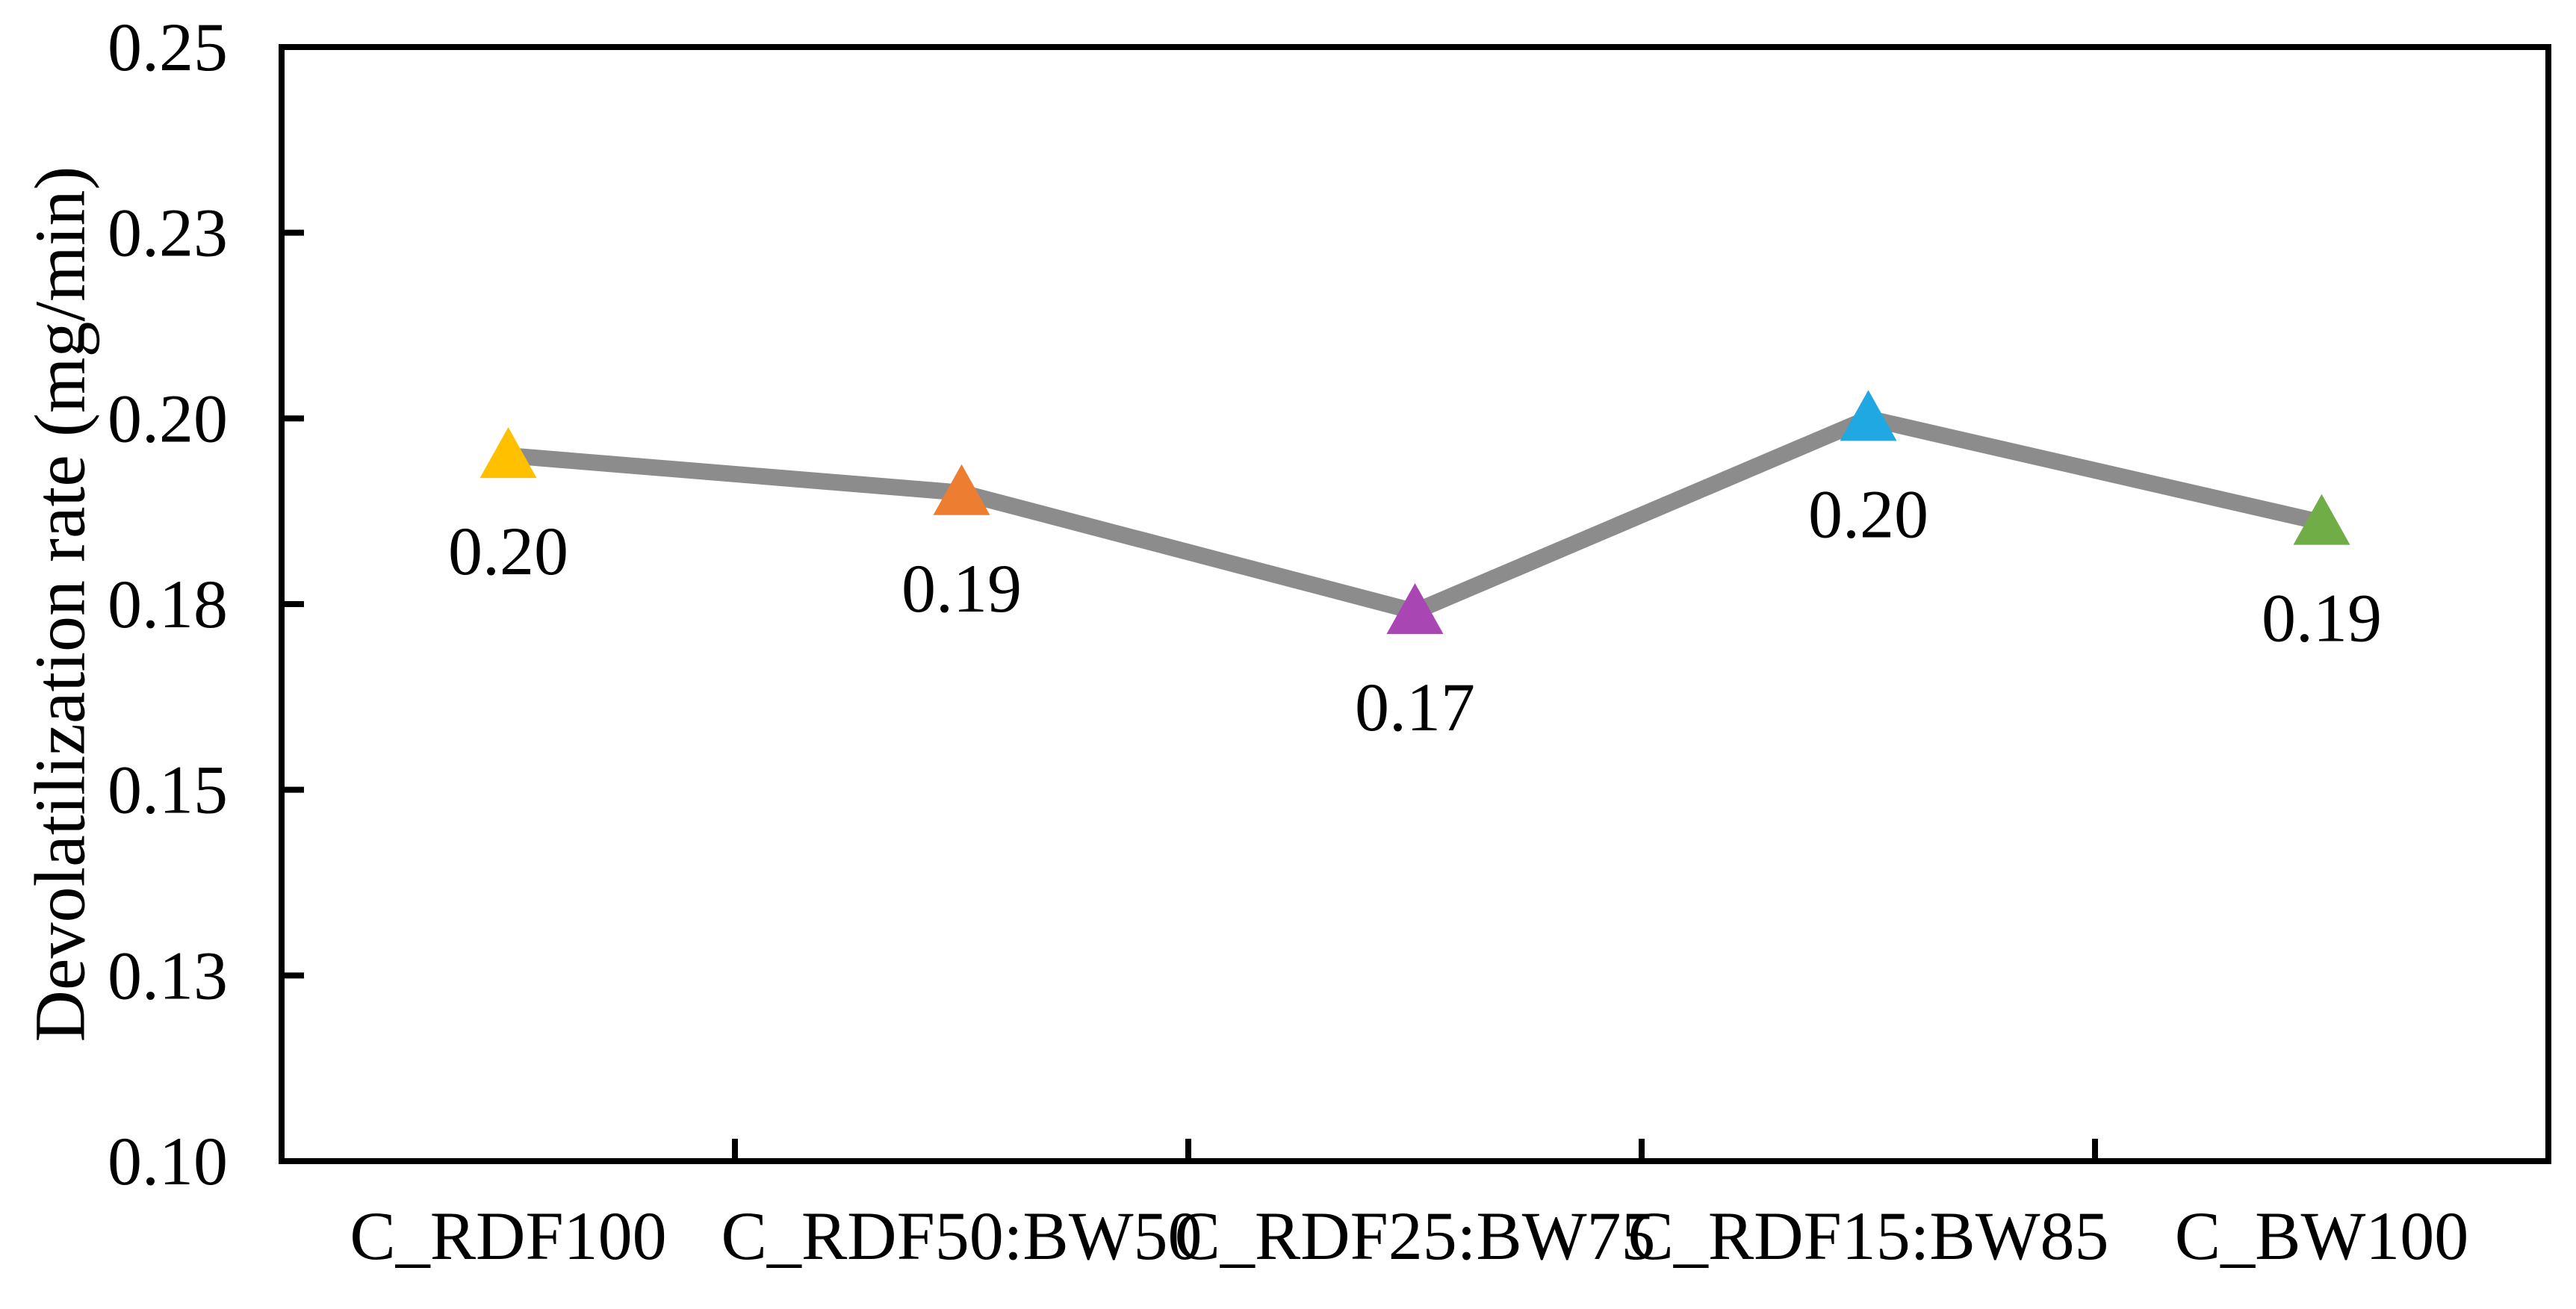 The height and width of the screenshot is (1309, 2576). Describe the element at coordinates (961, 1236) in the screenshot. I see `x-axis-category-label: C_RDF50:BW50` at that location.